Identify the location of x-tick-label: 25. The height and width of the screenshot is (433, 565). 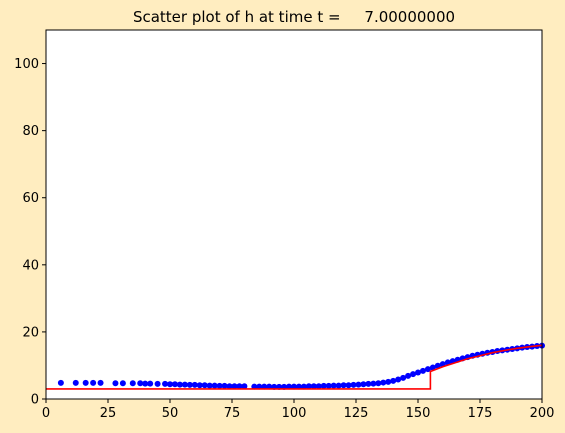
(108, 413).